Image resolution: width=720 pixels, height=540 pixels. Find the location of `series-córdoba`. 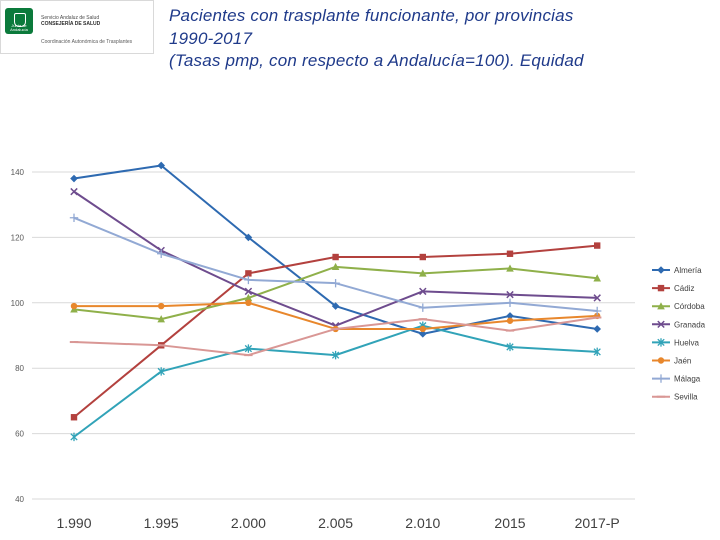

series-córdoba is located at coordinates (335, 292).